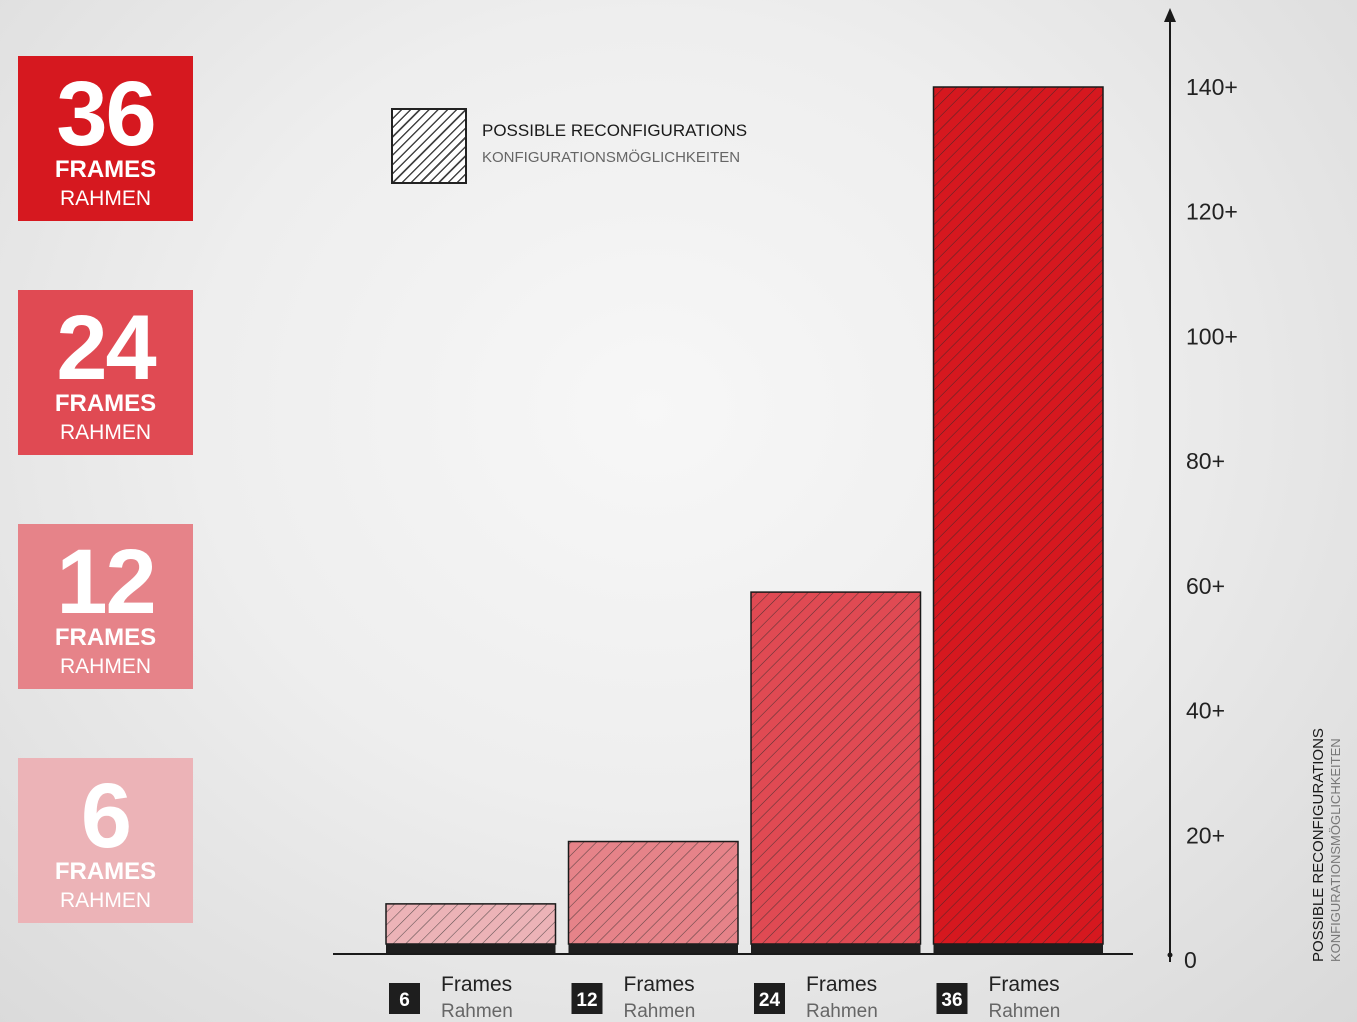 This screenshot has width=1357, height=1022. Describe the element at coordinates (1212, 336) in the screenshot. I see `y-tick-label: 100+` at that location.